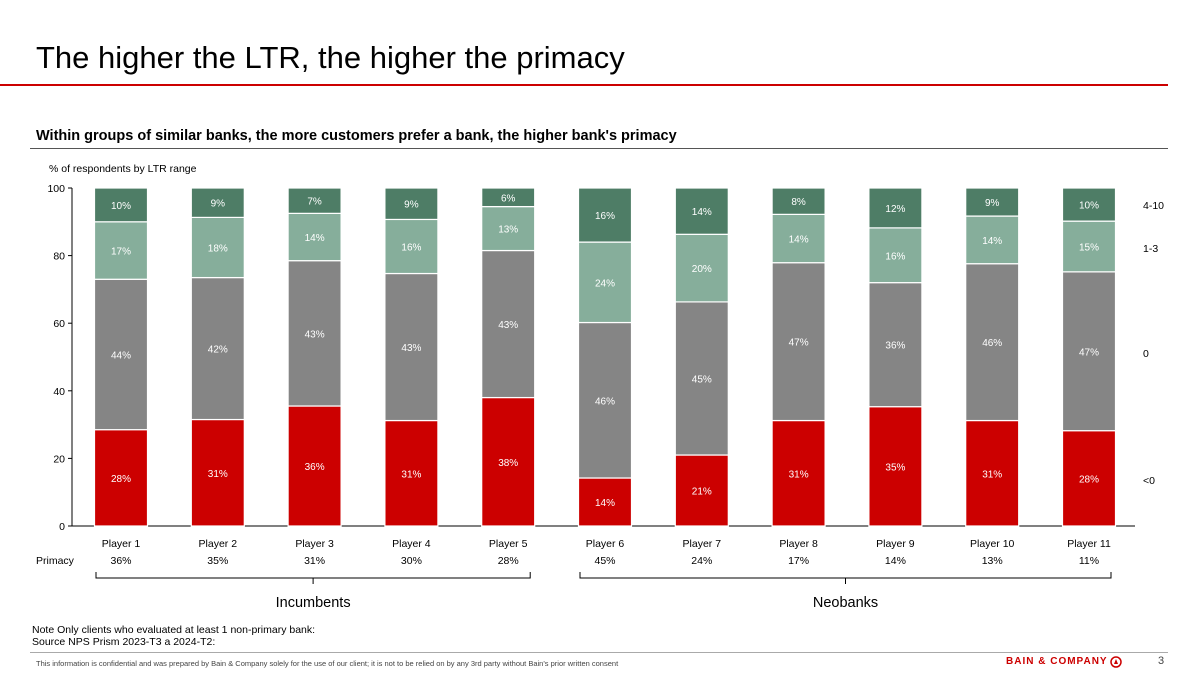 This screenshot has height=674, width=1200. What do you see at coordinates (59, 459) in the screenshot?
I see `y-tick-label: 20` at bounding box center [59, 459].